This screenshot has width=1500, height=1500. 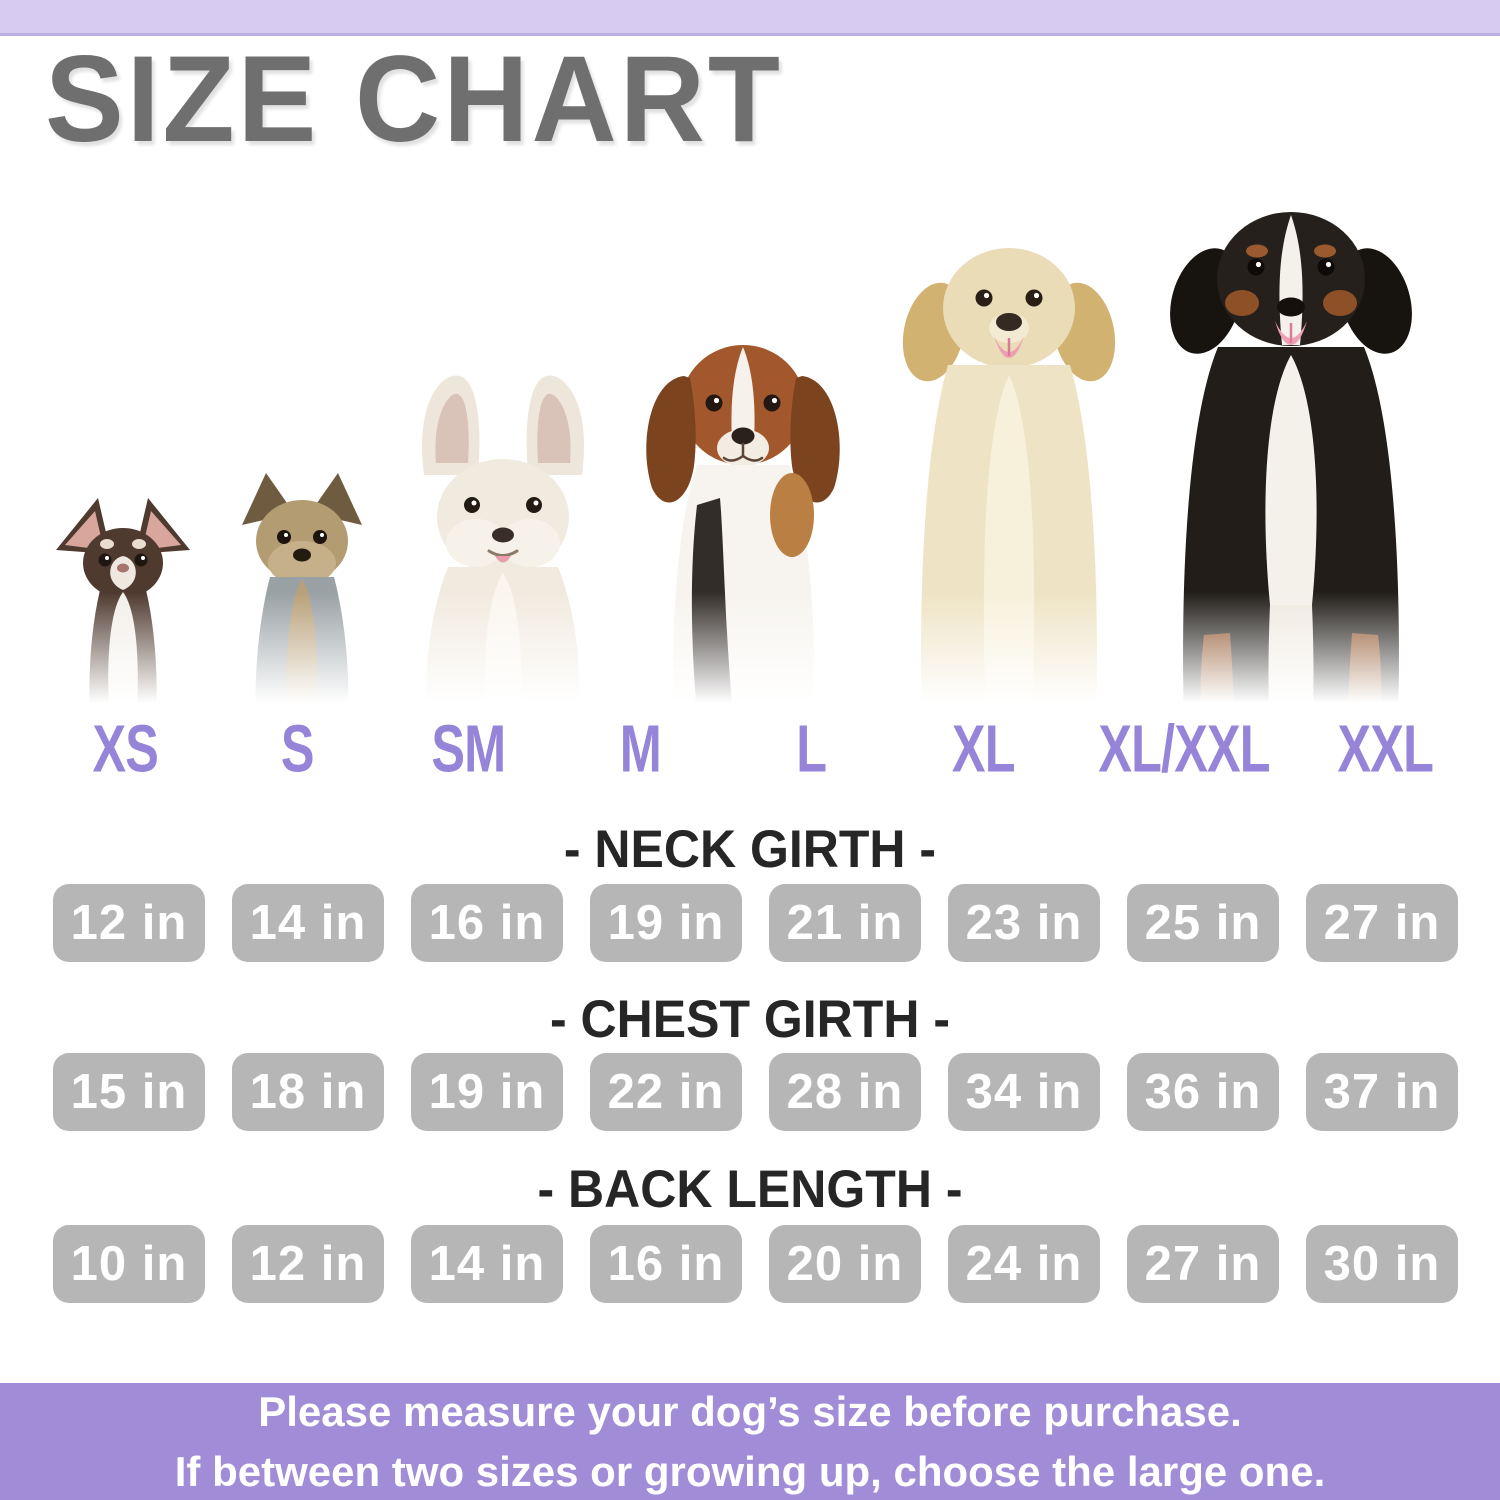 I want to click on neck-girth-value: 21 in, so click(x=845, y=923).